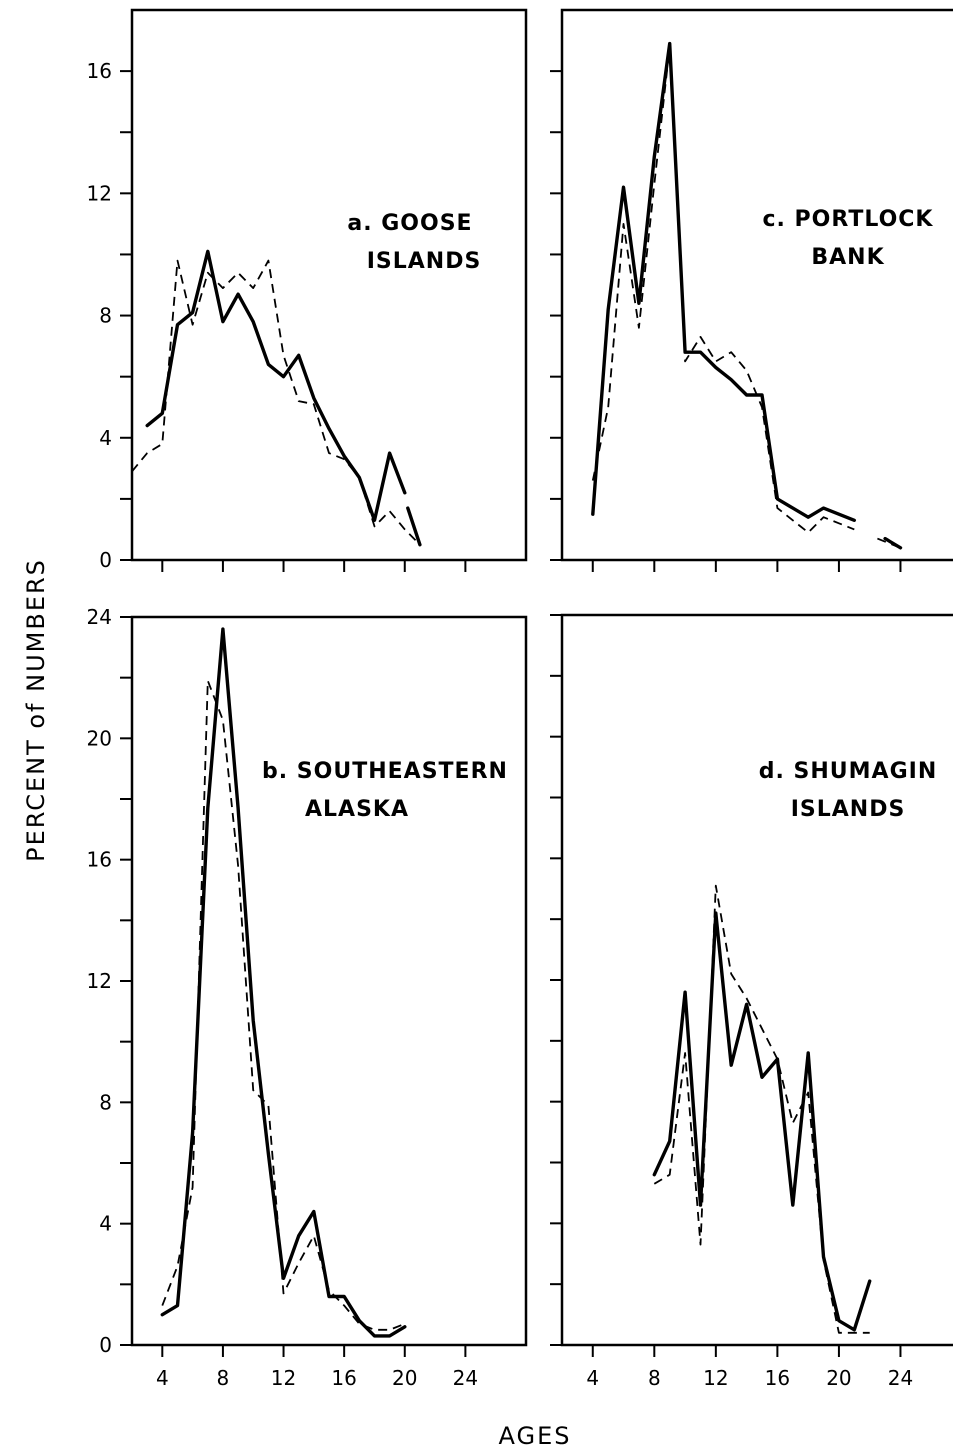  I want to click on panel-d-title-line: d. SHUMAGIN, so click(848, 771).